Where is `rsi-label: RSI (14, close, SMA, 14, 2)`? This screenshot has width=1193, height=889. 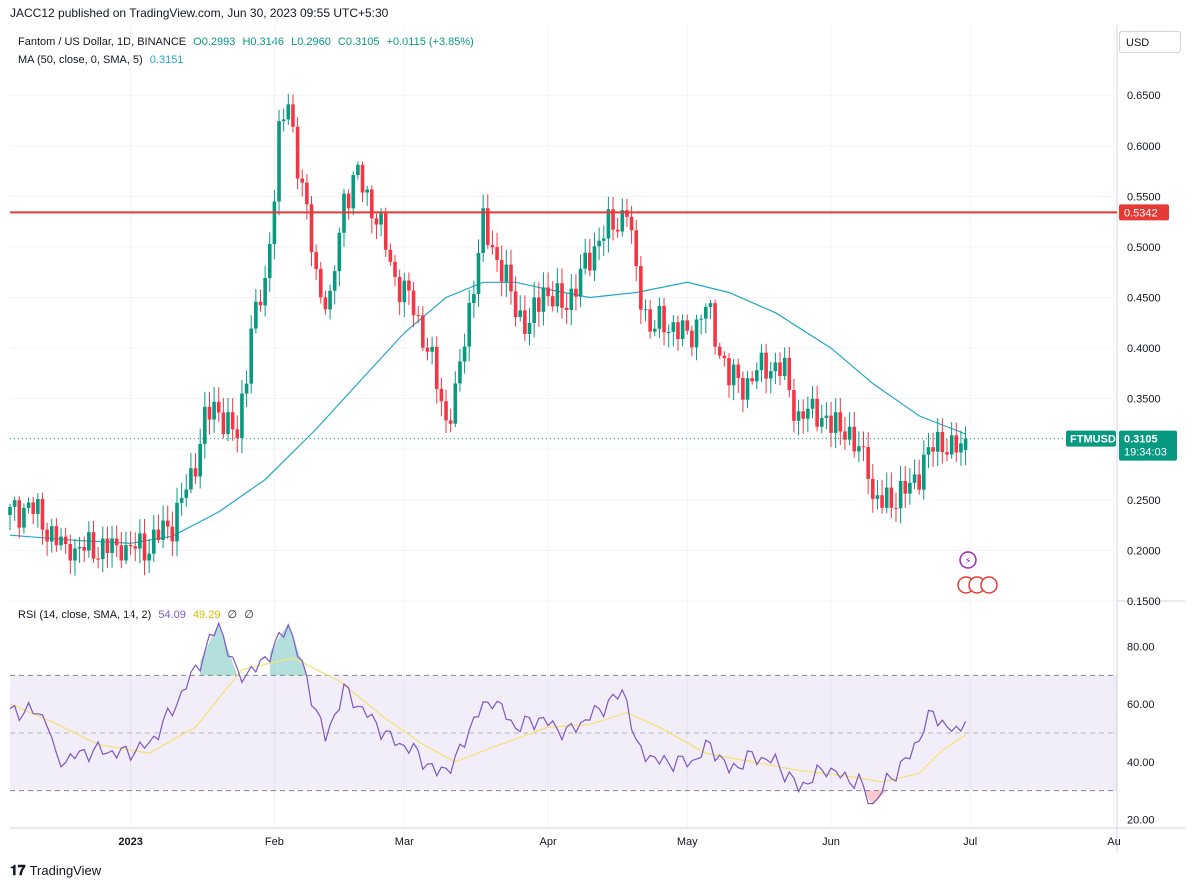 rsi-label: RSI (14, close, SMA, 14, 2) is located at coordinates (85, 615).